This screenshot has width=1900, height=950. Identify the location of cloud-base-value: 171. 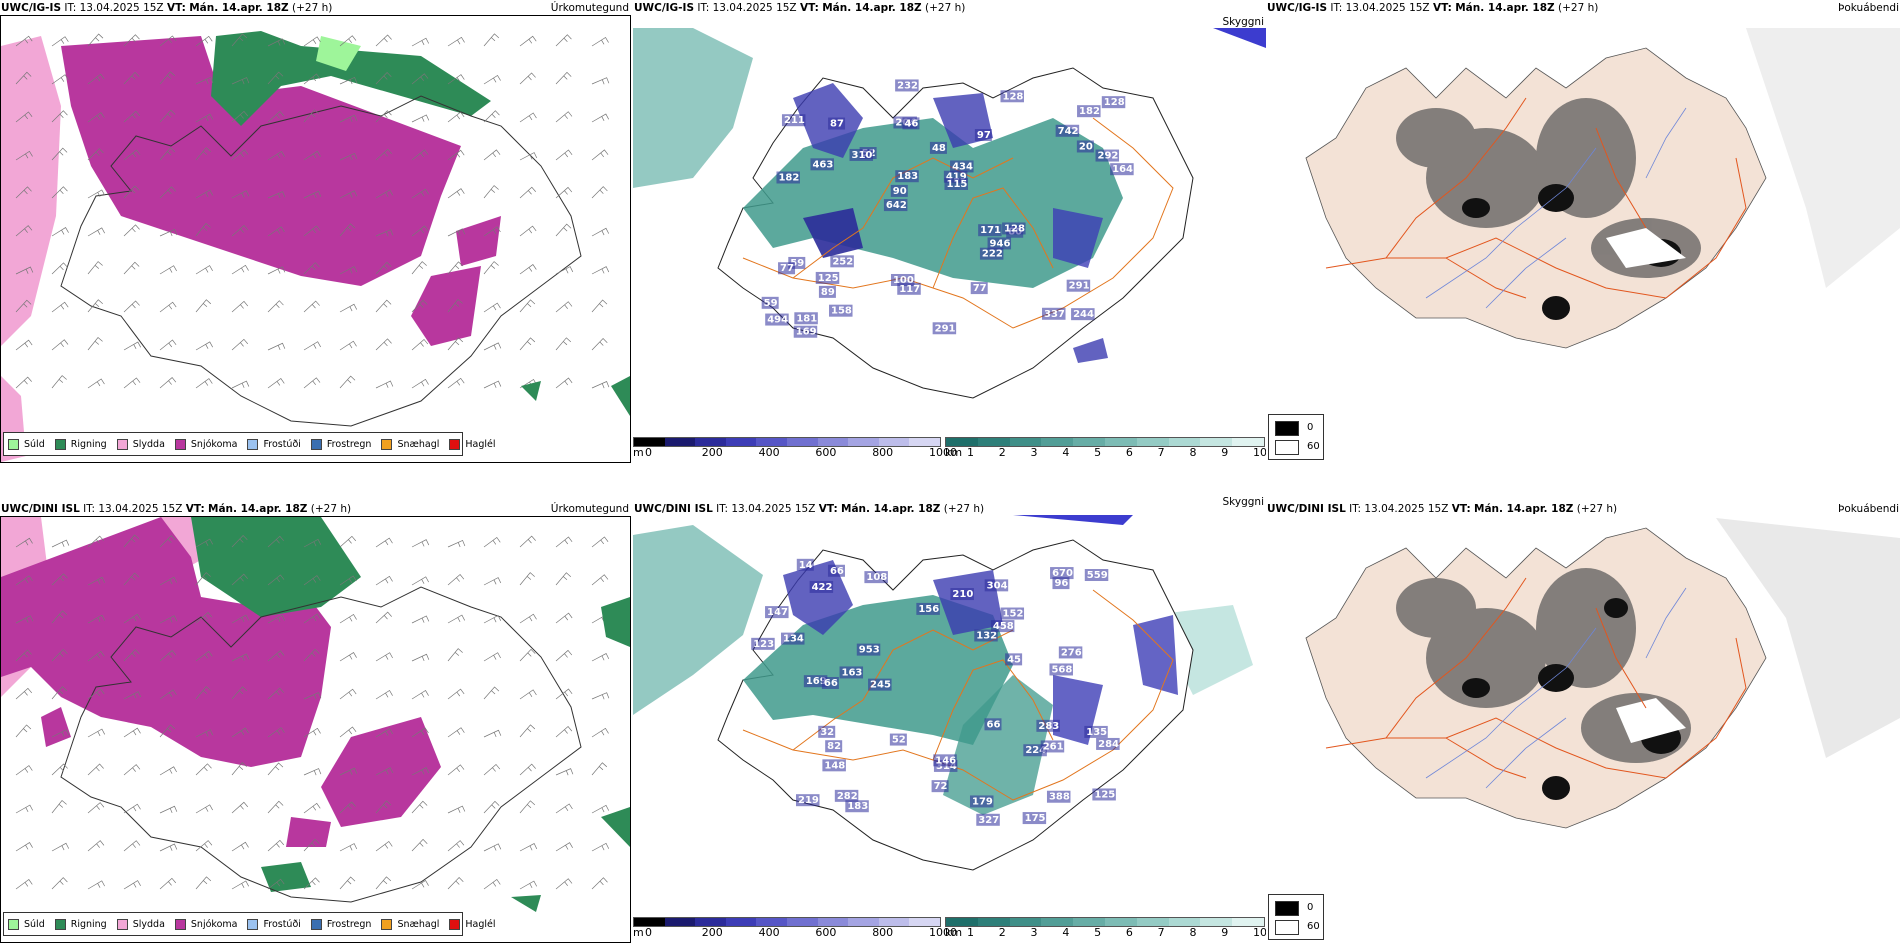
(990, 230).